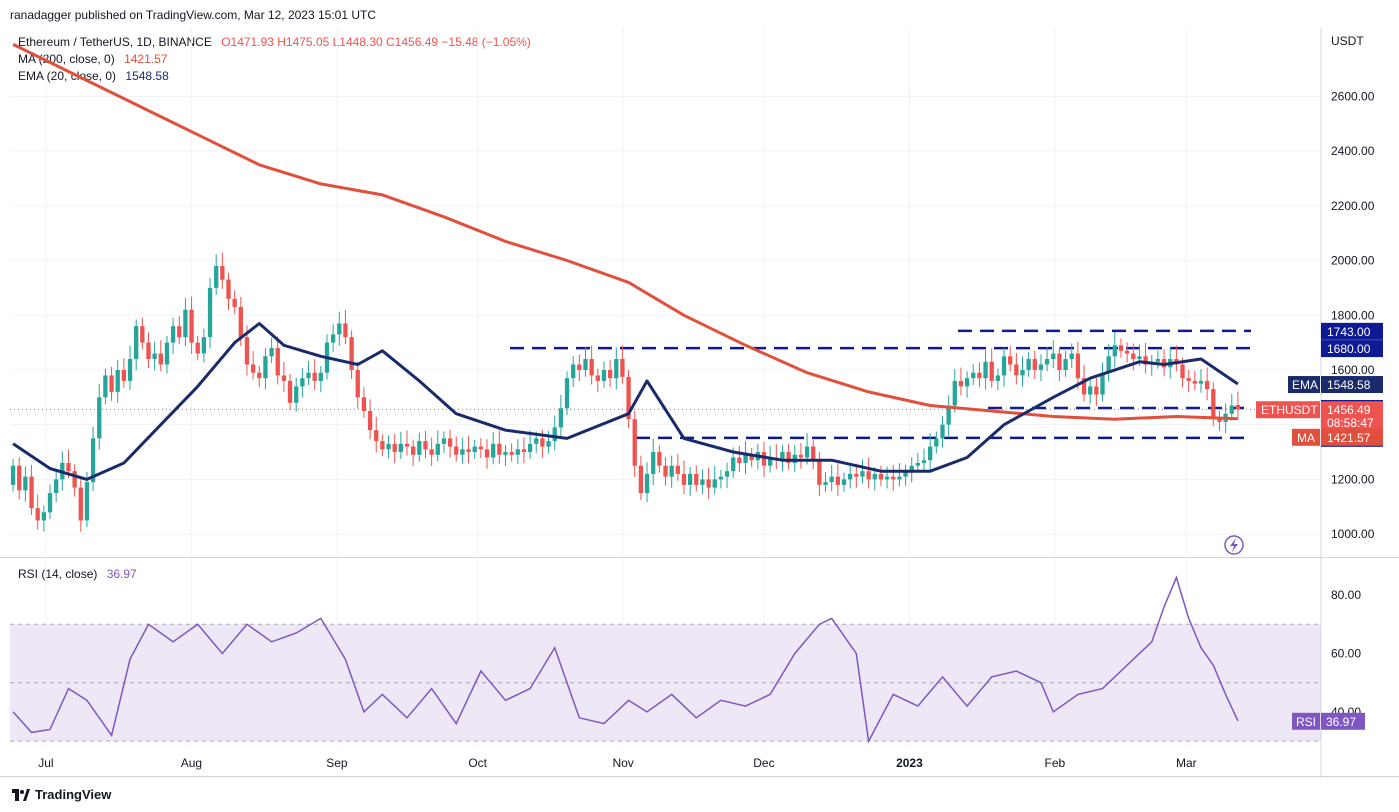 Image resolution: width=1399 pixels, height=812 pixels. I want to click on price-tick-label: 2000.00, so click(1353, 261).